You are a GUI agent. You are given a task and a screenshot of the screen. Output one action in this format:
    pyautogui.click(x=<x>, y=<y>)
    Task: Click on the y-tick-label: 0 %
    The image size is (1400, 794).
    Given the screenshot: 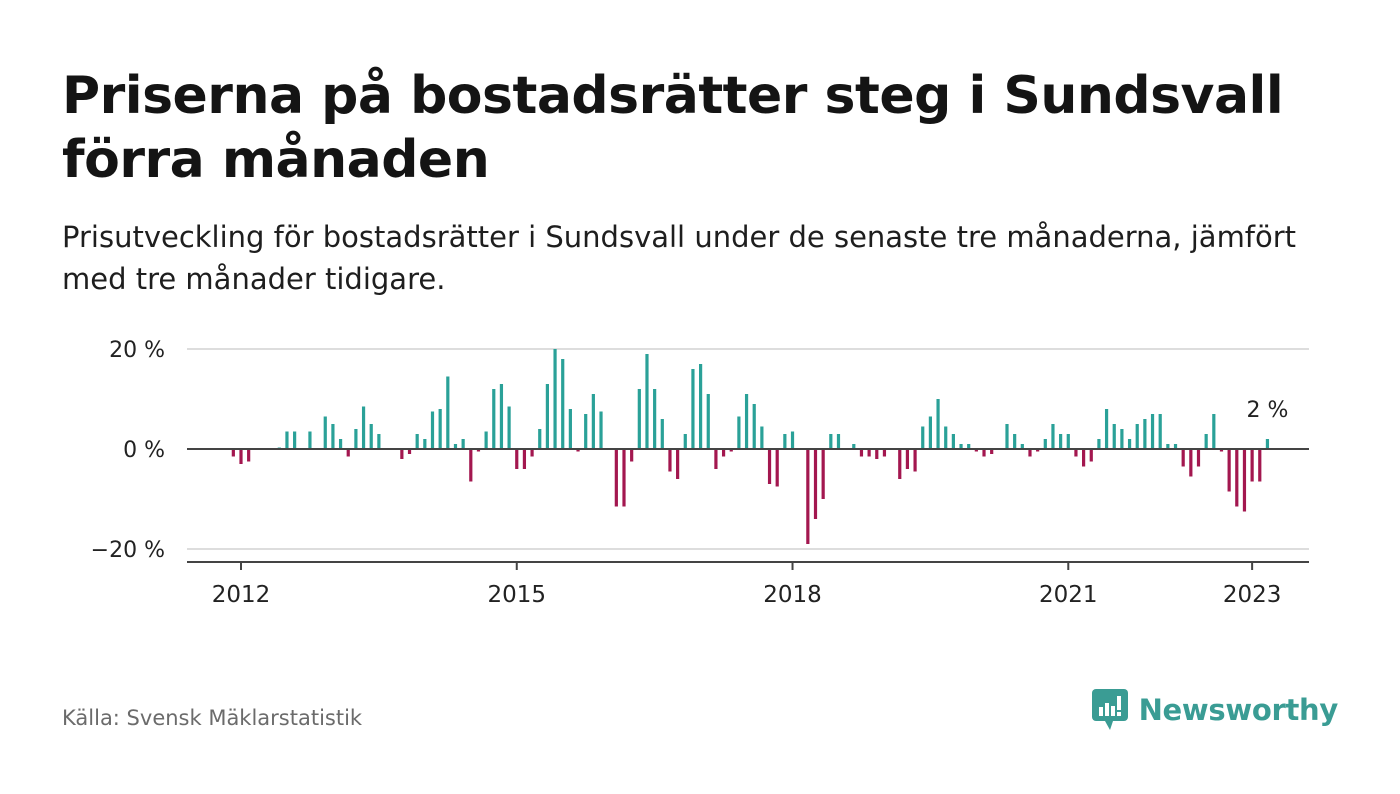 What is the action you would take?
    pyautogui.click(x=144, y=450)
    